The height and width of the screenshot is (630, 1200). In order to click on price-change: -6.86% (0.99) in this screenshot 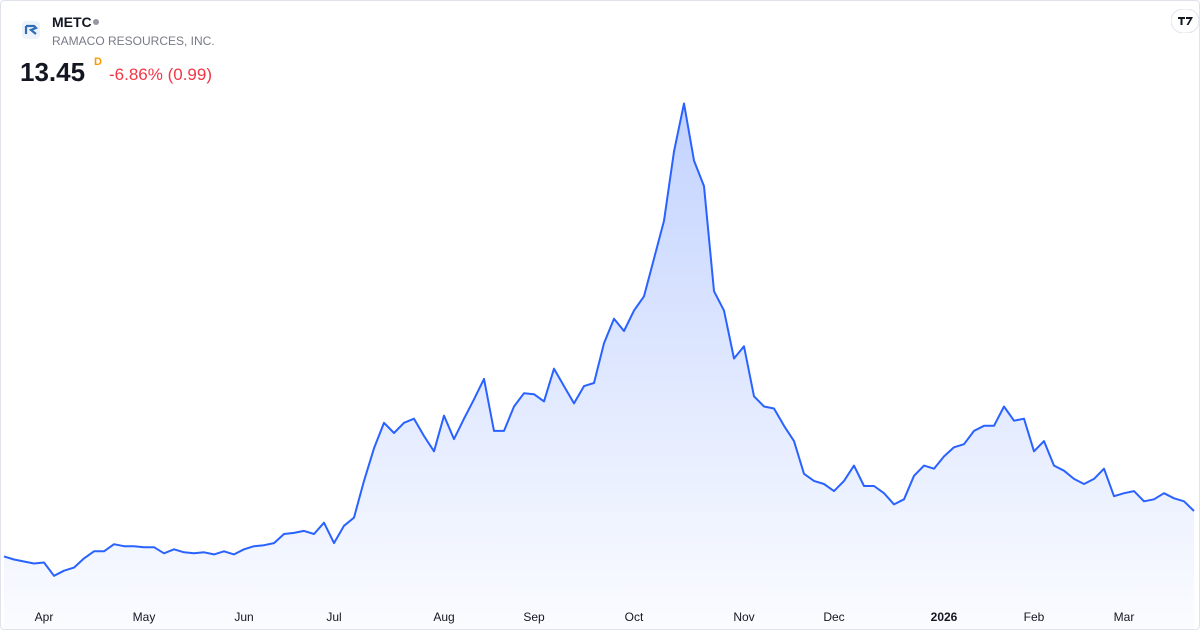, I will do `click(160, 74)`.